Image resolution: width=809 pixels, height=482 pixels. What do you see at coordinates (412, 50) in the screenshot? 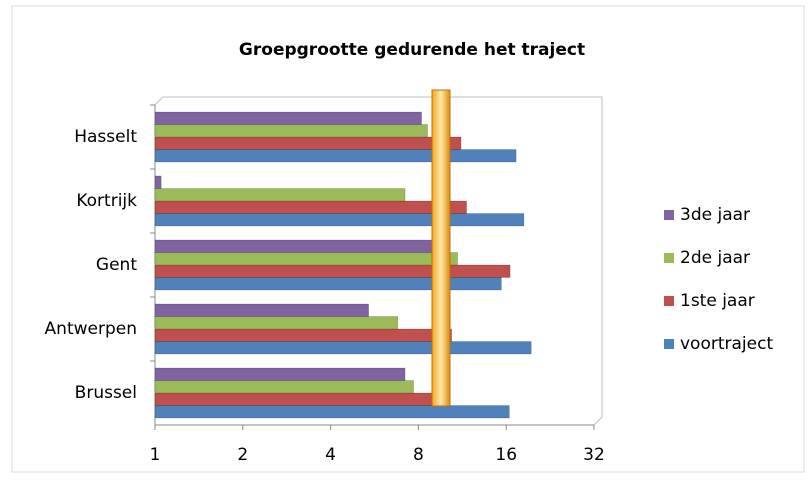
I see `chart-title: Groepgrootte gedurende het traject` at bounding box center [412, 50].